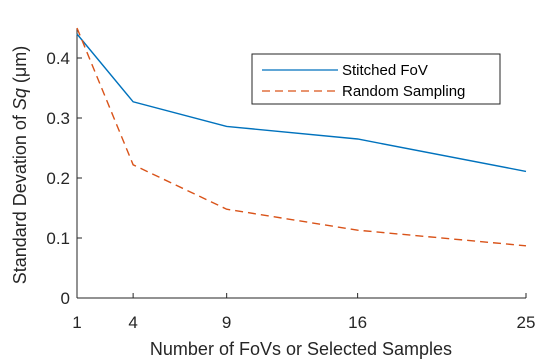 The width and height of the screenshot is (537, 360). Describe the element at coordinates (58, 238) in the screenshot. I see `y-tick-label: 0.1` at that location.